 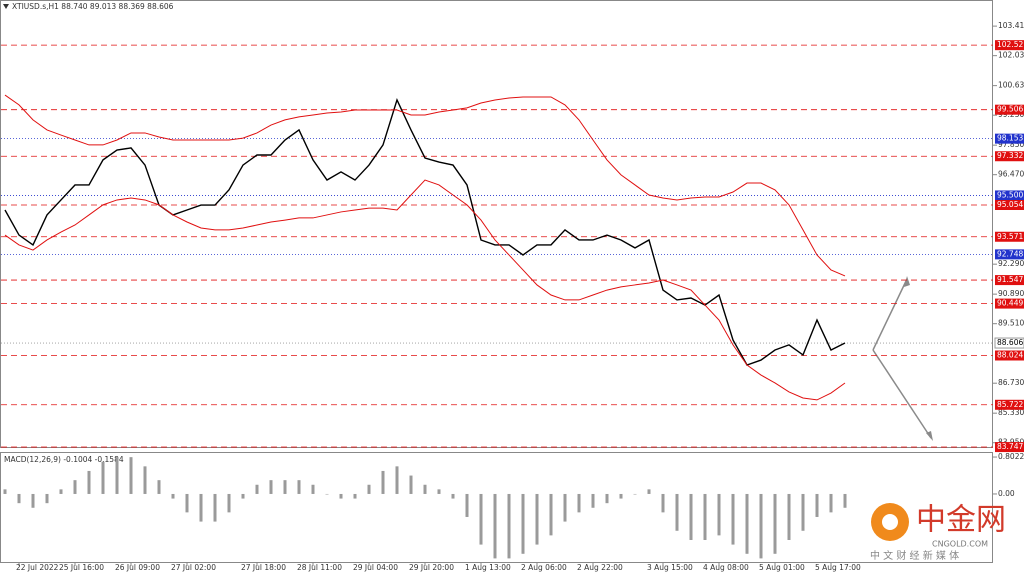 I want to click on level-label: 93.571, so click(x=1010, y=236).